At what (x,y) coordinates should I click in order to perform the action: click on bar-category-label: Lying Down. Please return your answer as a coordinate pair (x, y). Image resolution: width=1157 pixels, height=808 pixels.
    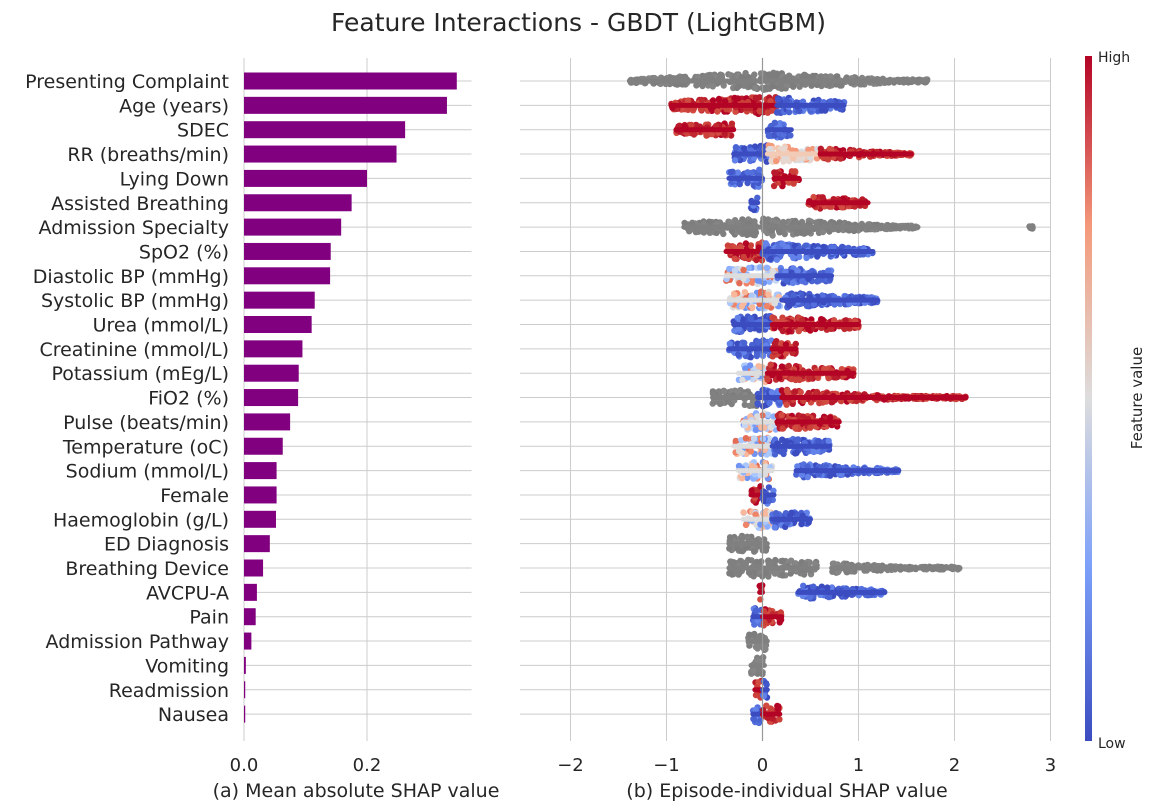
    Looking at the image, I should click on (174, 179).